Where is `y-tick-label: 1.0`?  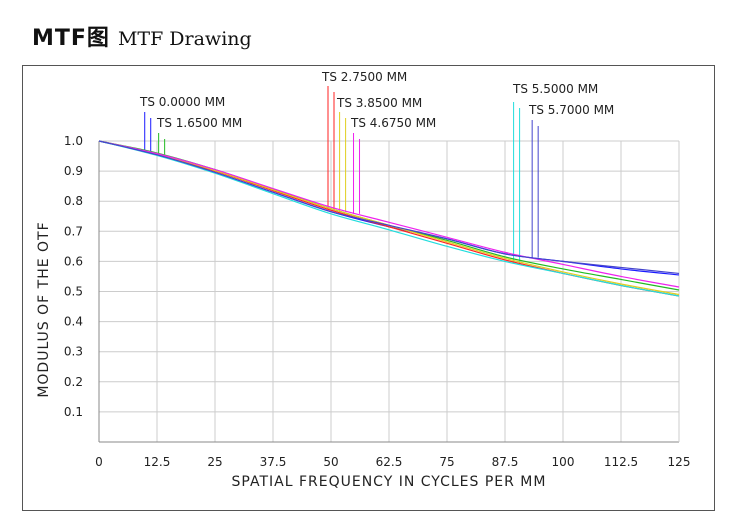
y-tick-label: 1.0 is located at coordinates (73, 141).